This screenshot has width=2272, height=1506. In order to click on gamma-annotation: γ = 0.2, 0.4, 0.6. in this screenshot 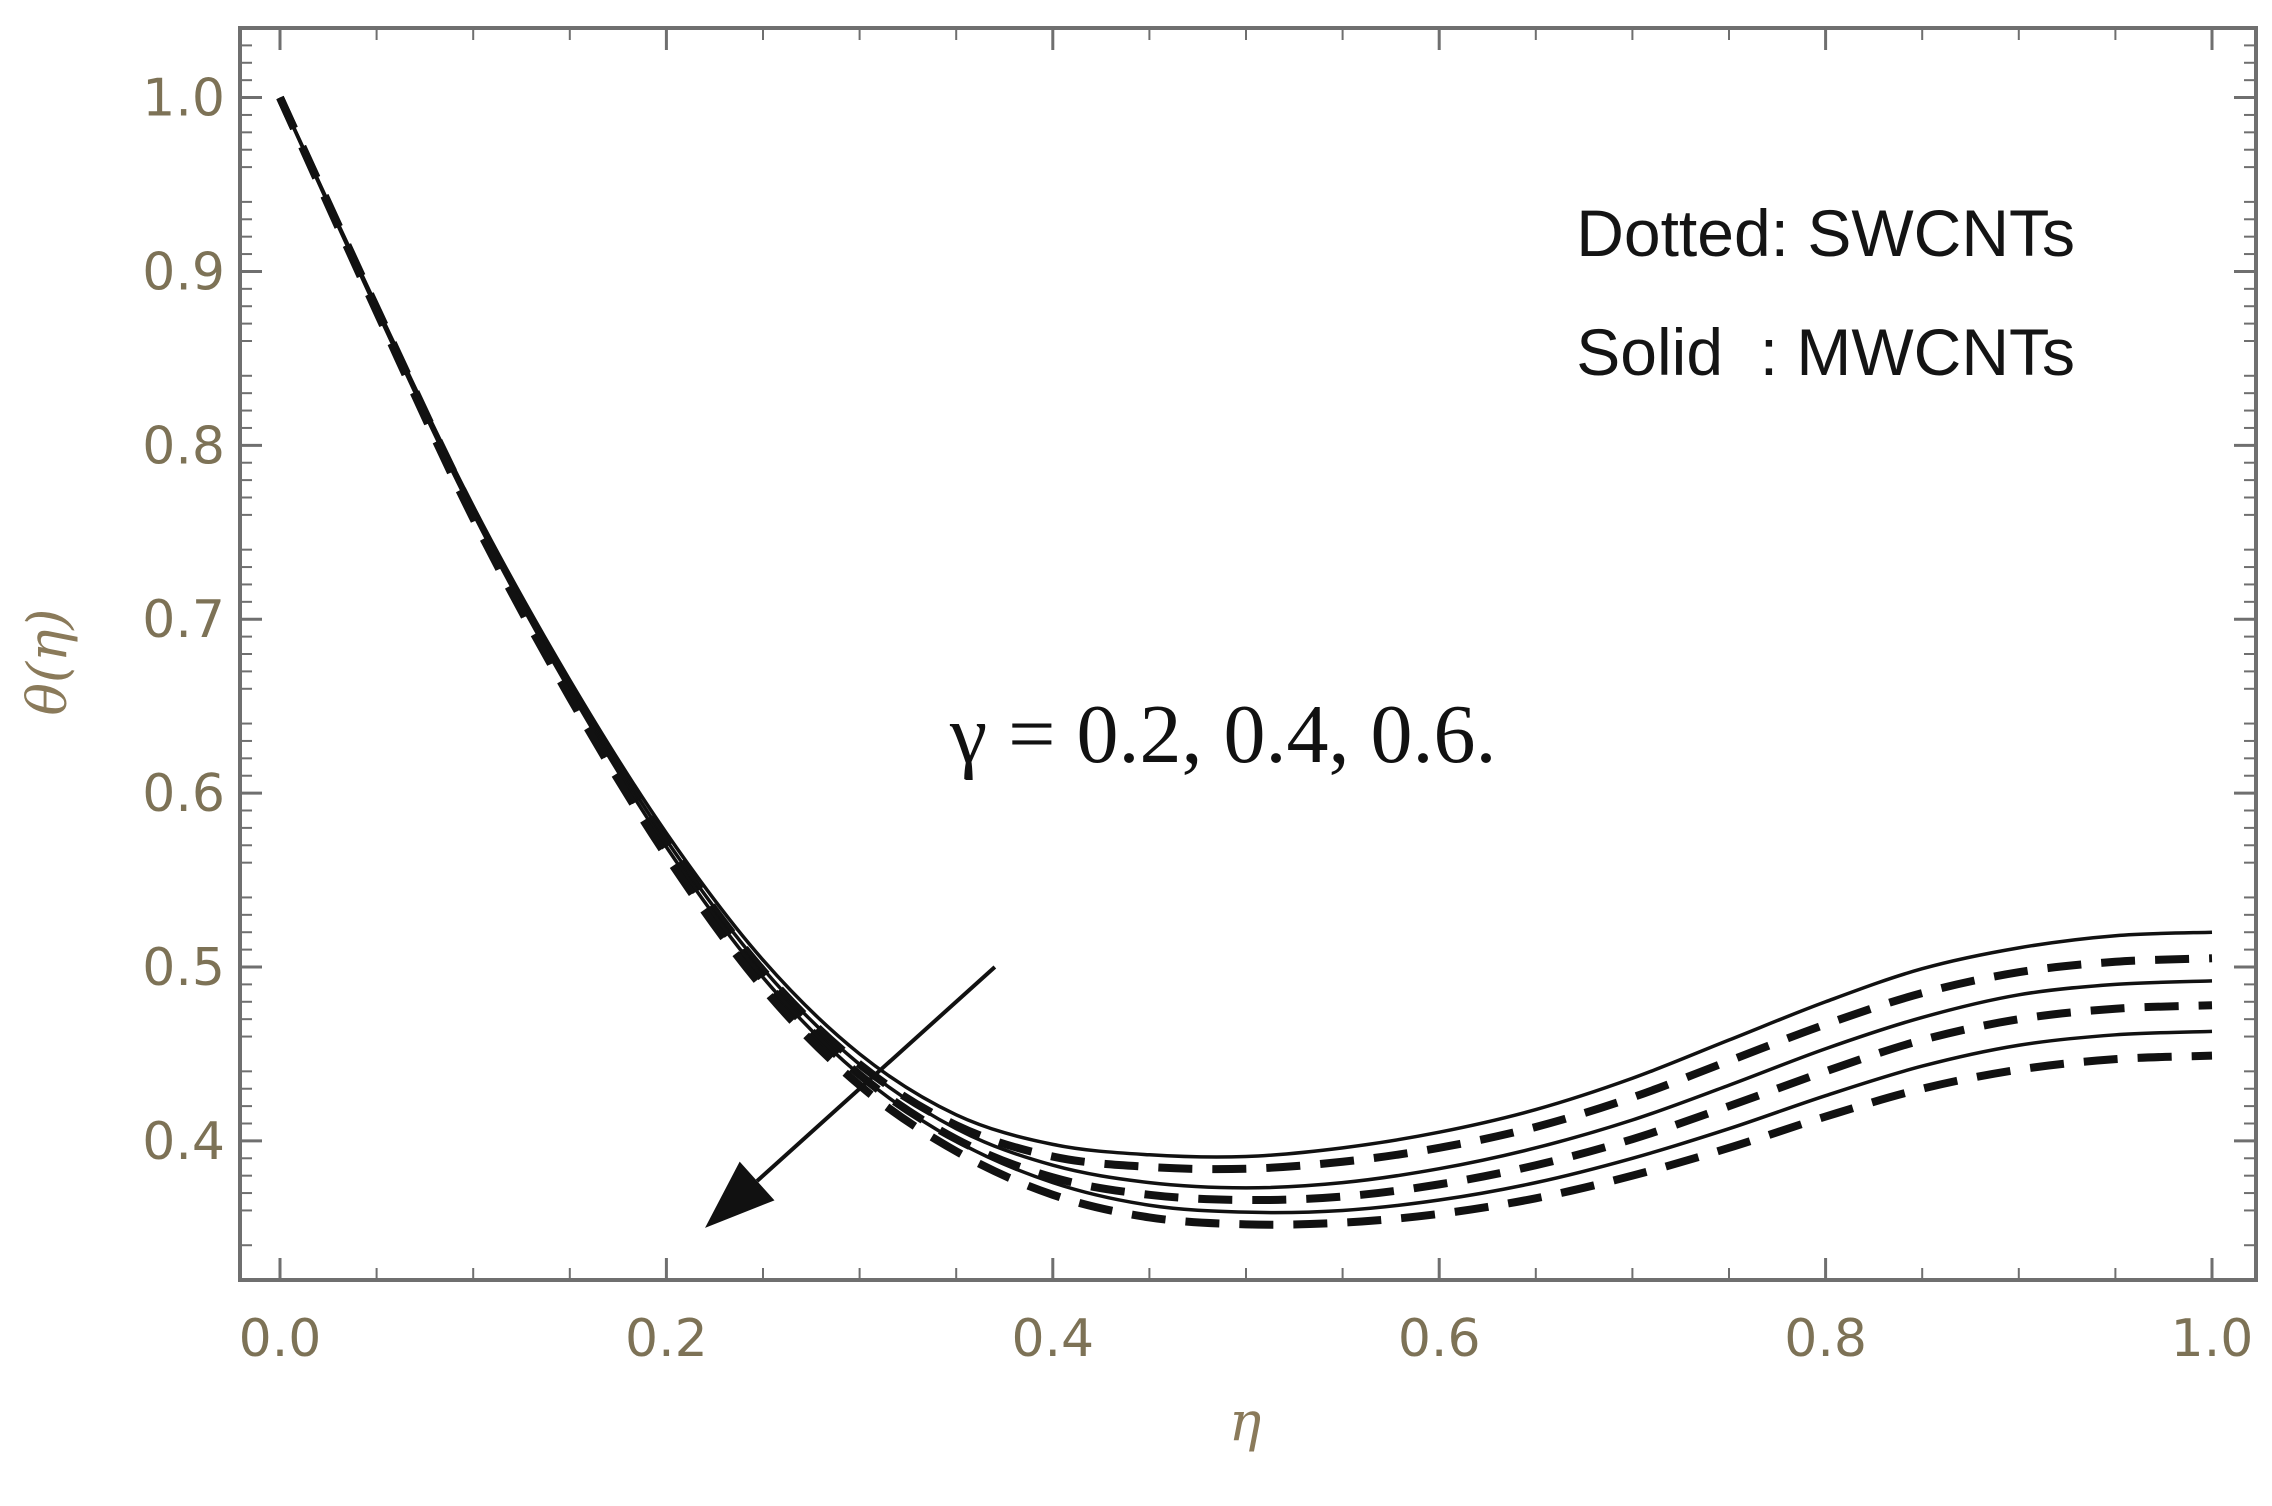, I will do `click(1223, 734)`.